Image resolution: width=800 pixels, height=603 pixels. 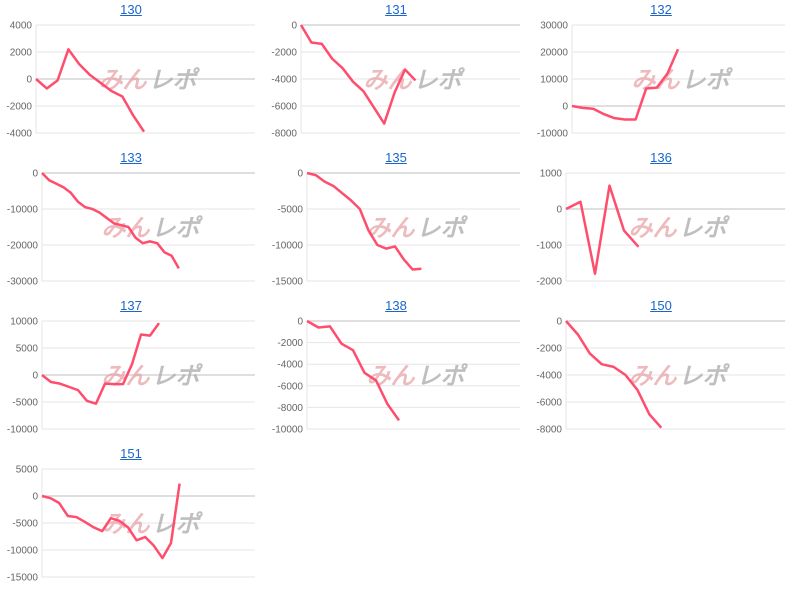 I want to click on chart-title-link: 151, so click(x=131, y=453).